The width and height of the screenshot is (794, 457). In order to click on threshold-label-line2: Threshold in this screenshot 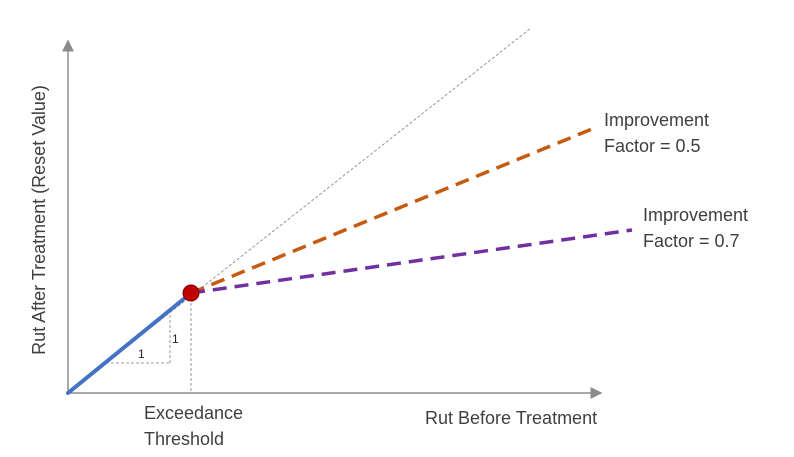, I will do `click(184, 439)`.